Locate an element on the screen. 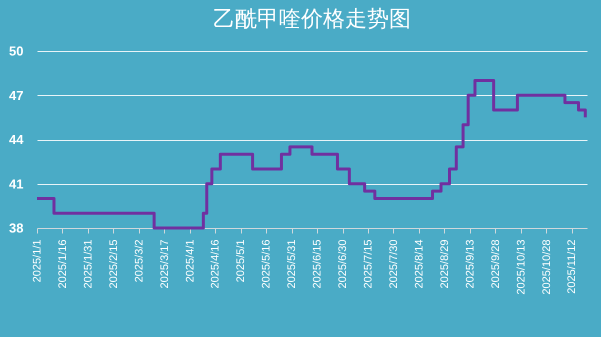 The image size is (601, 337). x-tick-label: 2025/7/30 is located at coordinates (394, 264).